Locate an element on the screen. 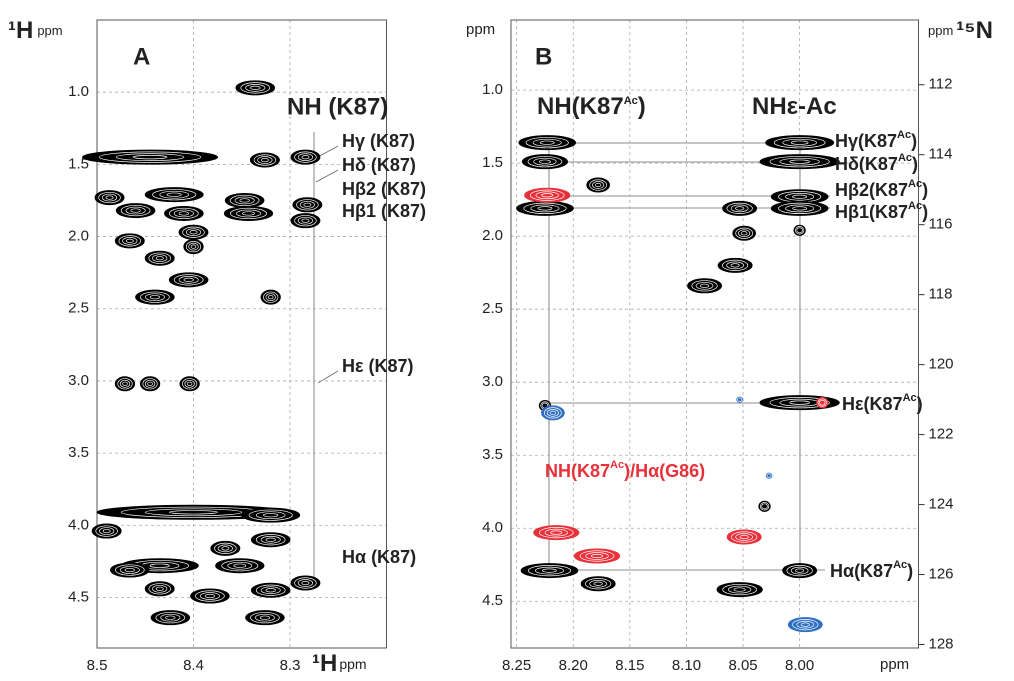 This screenshot has width=1014, height=681. annotation: Hβ1(K87Ac) is located at coordinates (881, 211).